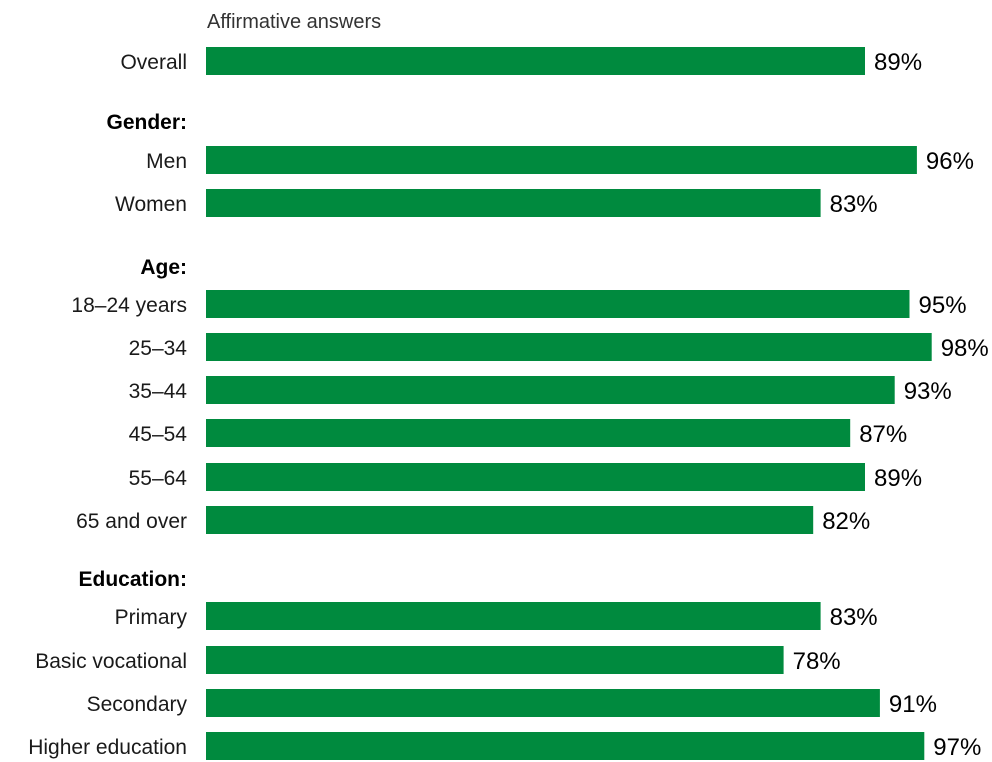 This screenshot has height=762, width=992. I want to click on category-label: 35–44, so click(158, 391).